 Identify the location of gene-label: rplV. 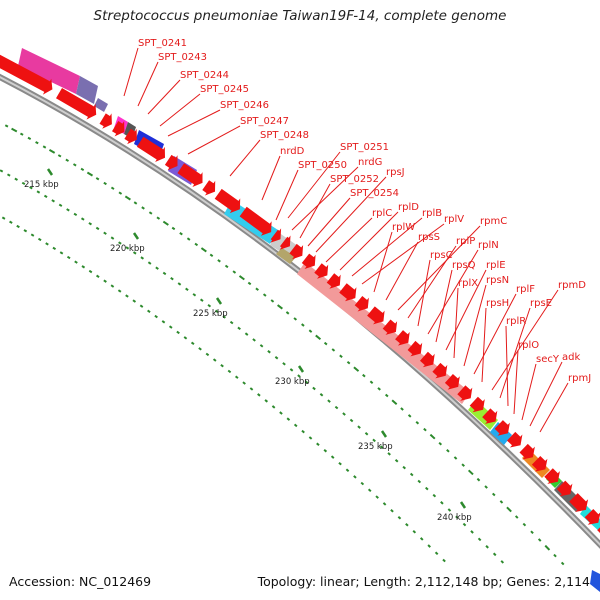
(454, 219).